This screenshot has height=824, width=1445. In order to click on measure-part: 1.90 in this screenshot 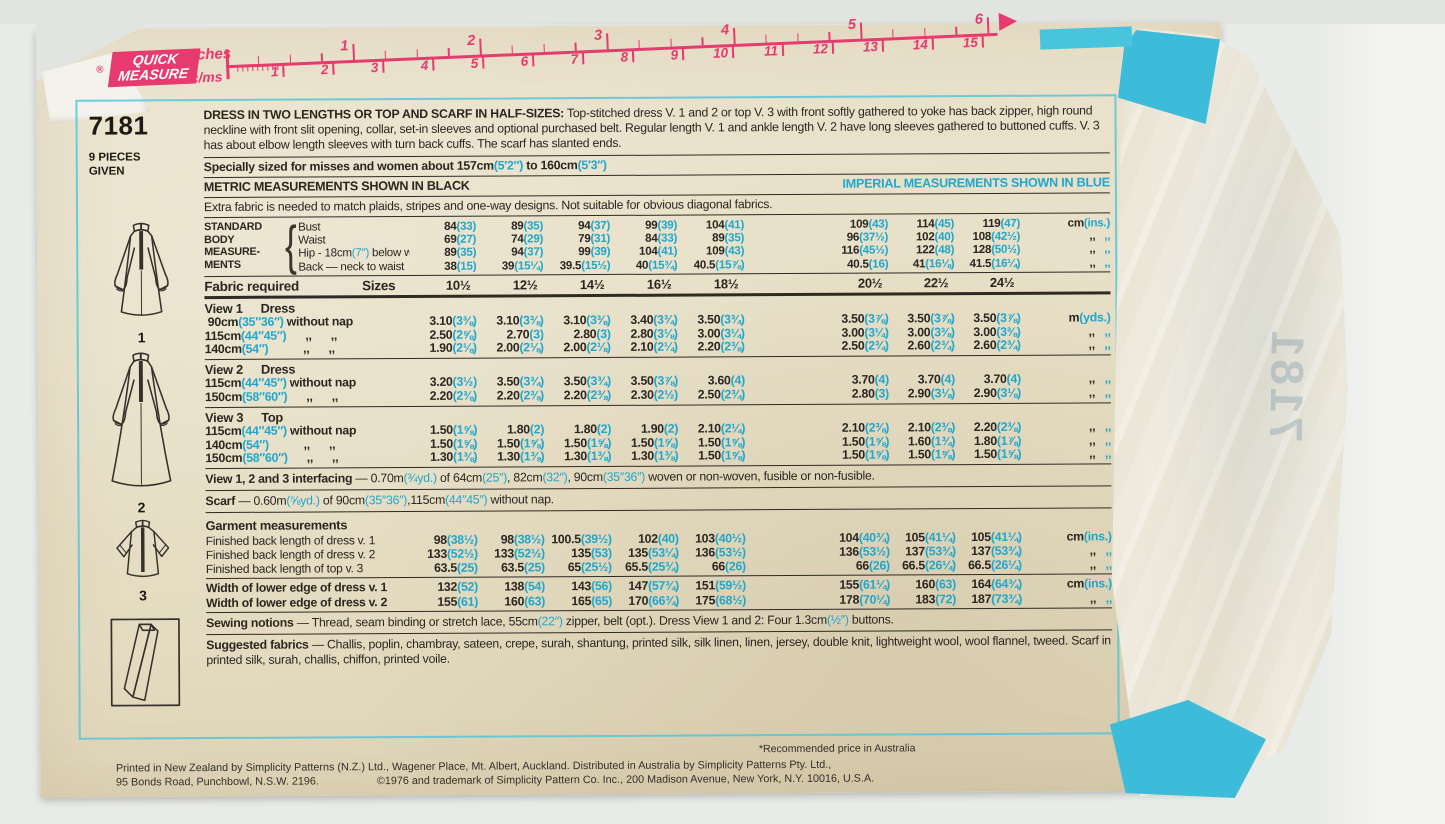, I will do `click(441, 347)`.